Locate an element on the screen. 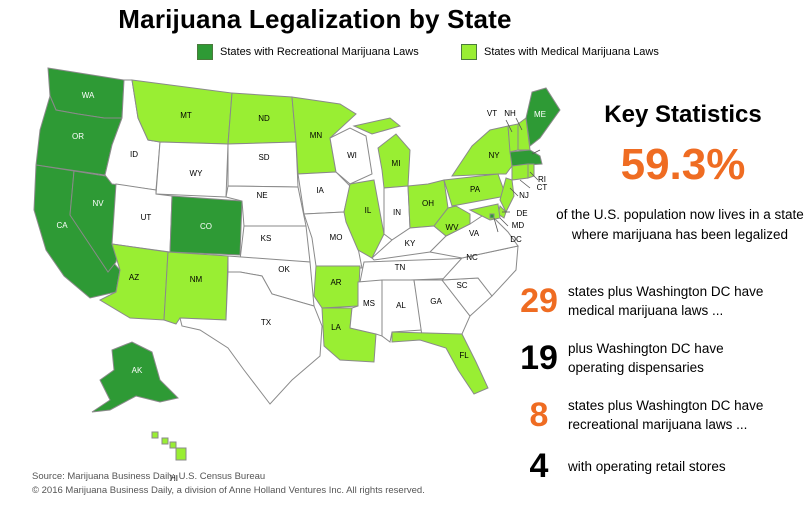  state-label-ma: MA is located at coordinates (548, 147).